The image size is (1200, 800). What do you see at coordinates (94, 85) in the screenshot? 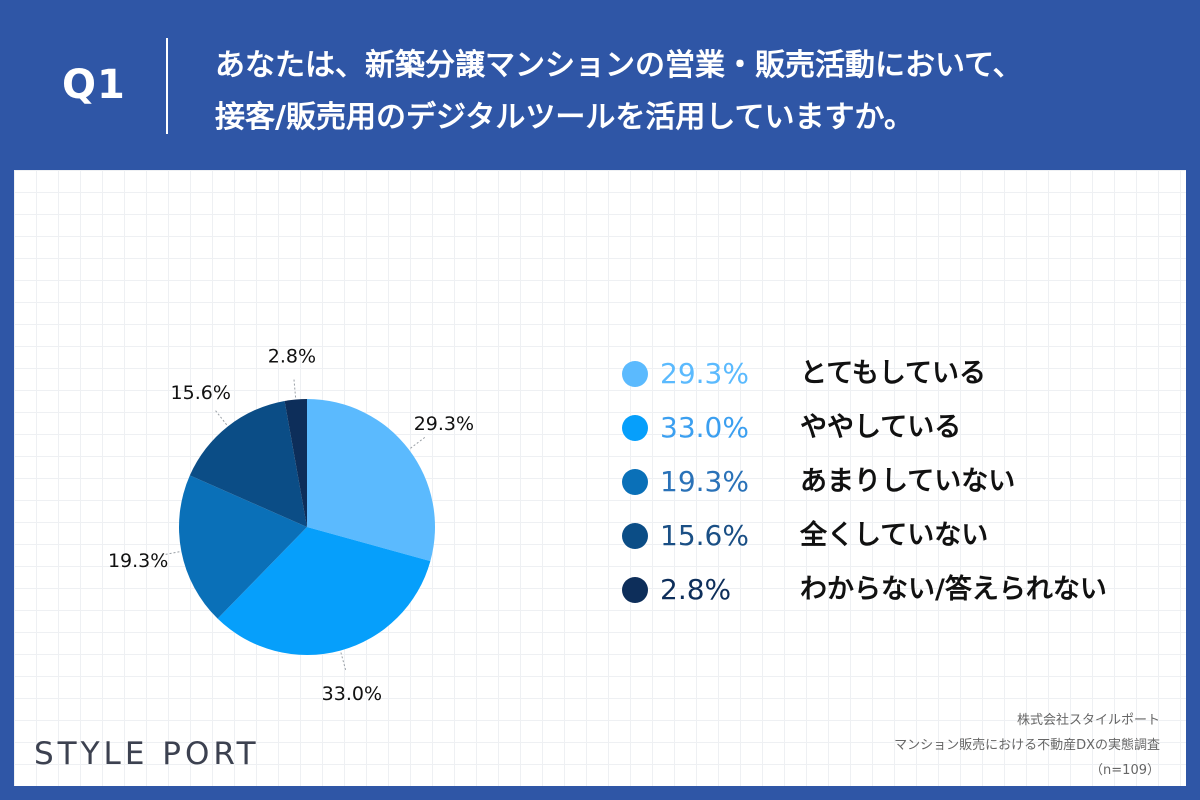
I see `question-label: Q1` at bounding box center [94, 85].